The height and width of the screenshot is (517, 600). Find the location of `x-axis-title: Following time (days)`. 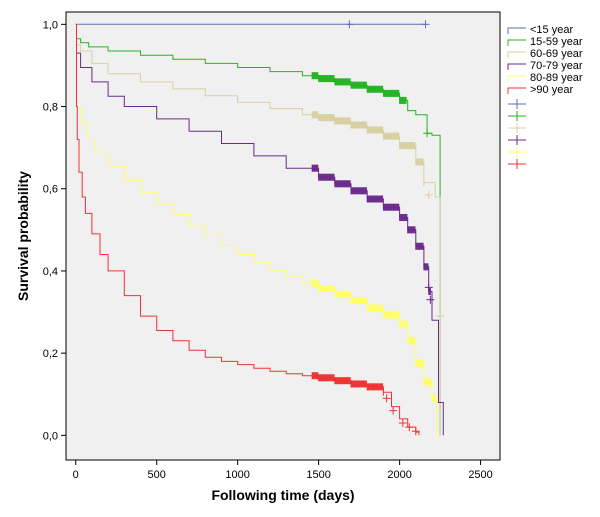

x-axis-title: Following time (days) is located at coordinates (282, 495).